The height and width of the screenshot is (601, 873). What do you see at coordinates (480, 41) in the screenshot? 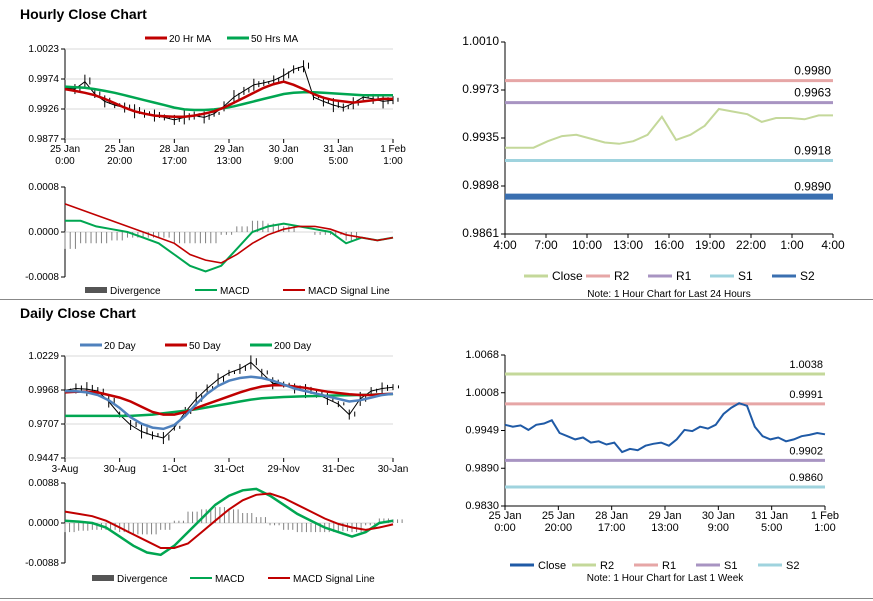
I see `y-tick-label: 1.0010` at bounding box center [480, 41].